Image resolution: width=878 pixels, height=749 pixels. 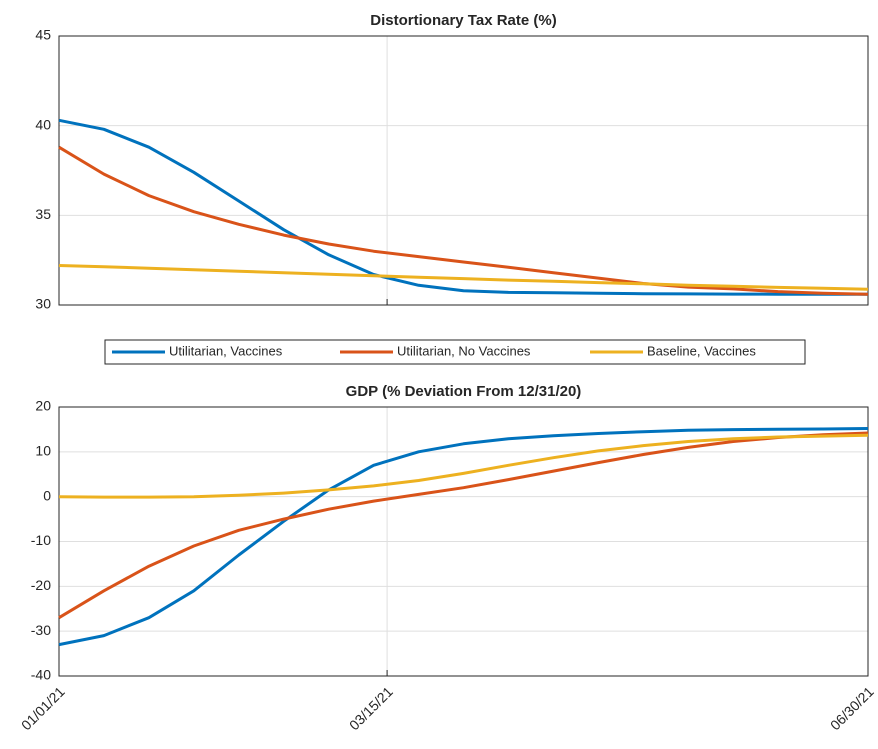 I want to click on y-tick-label: -10, so click(x=41, y=540).